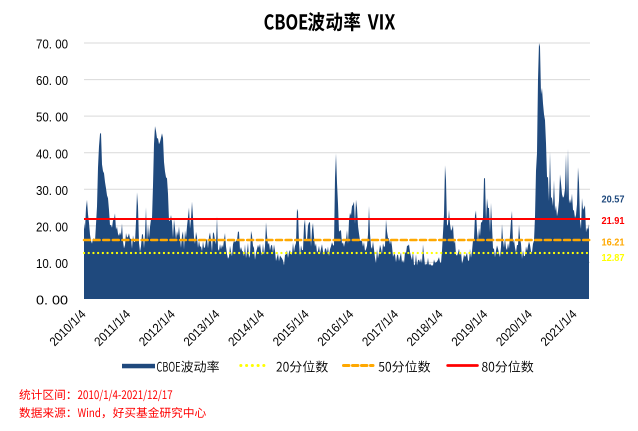 The image size is (638, 431). Describe the element at coordinates (613, 199) in the screenshot. I see `svg-text: 20.57` at that location.